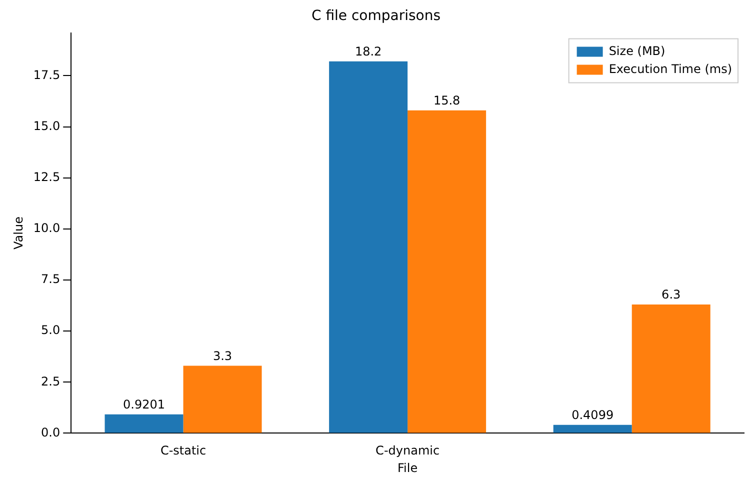 The height and width of the screenshot is (480, 746). What do you see at coordinates (408, 451) in the screenshot?
I see `x-tick-label: C-dynamic` at bounding box center [408, 451].